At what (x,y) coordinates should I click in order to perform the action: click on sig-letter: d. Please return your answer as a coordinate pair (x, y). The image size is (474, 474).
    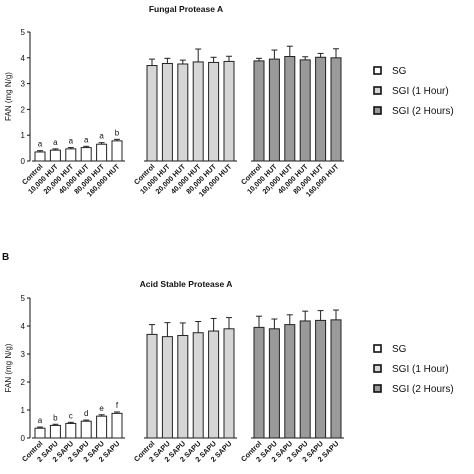
    Looking at the image, I should click on (86, 413).